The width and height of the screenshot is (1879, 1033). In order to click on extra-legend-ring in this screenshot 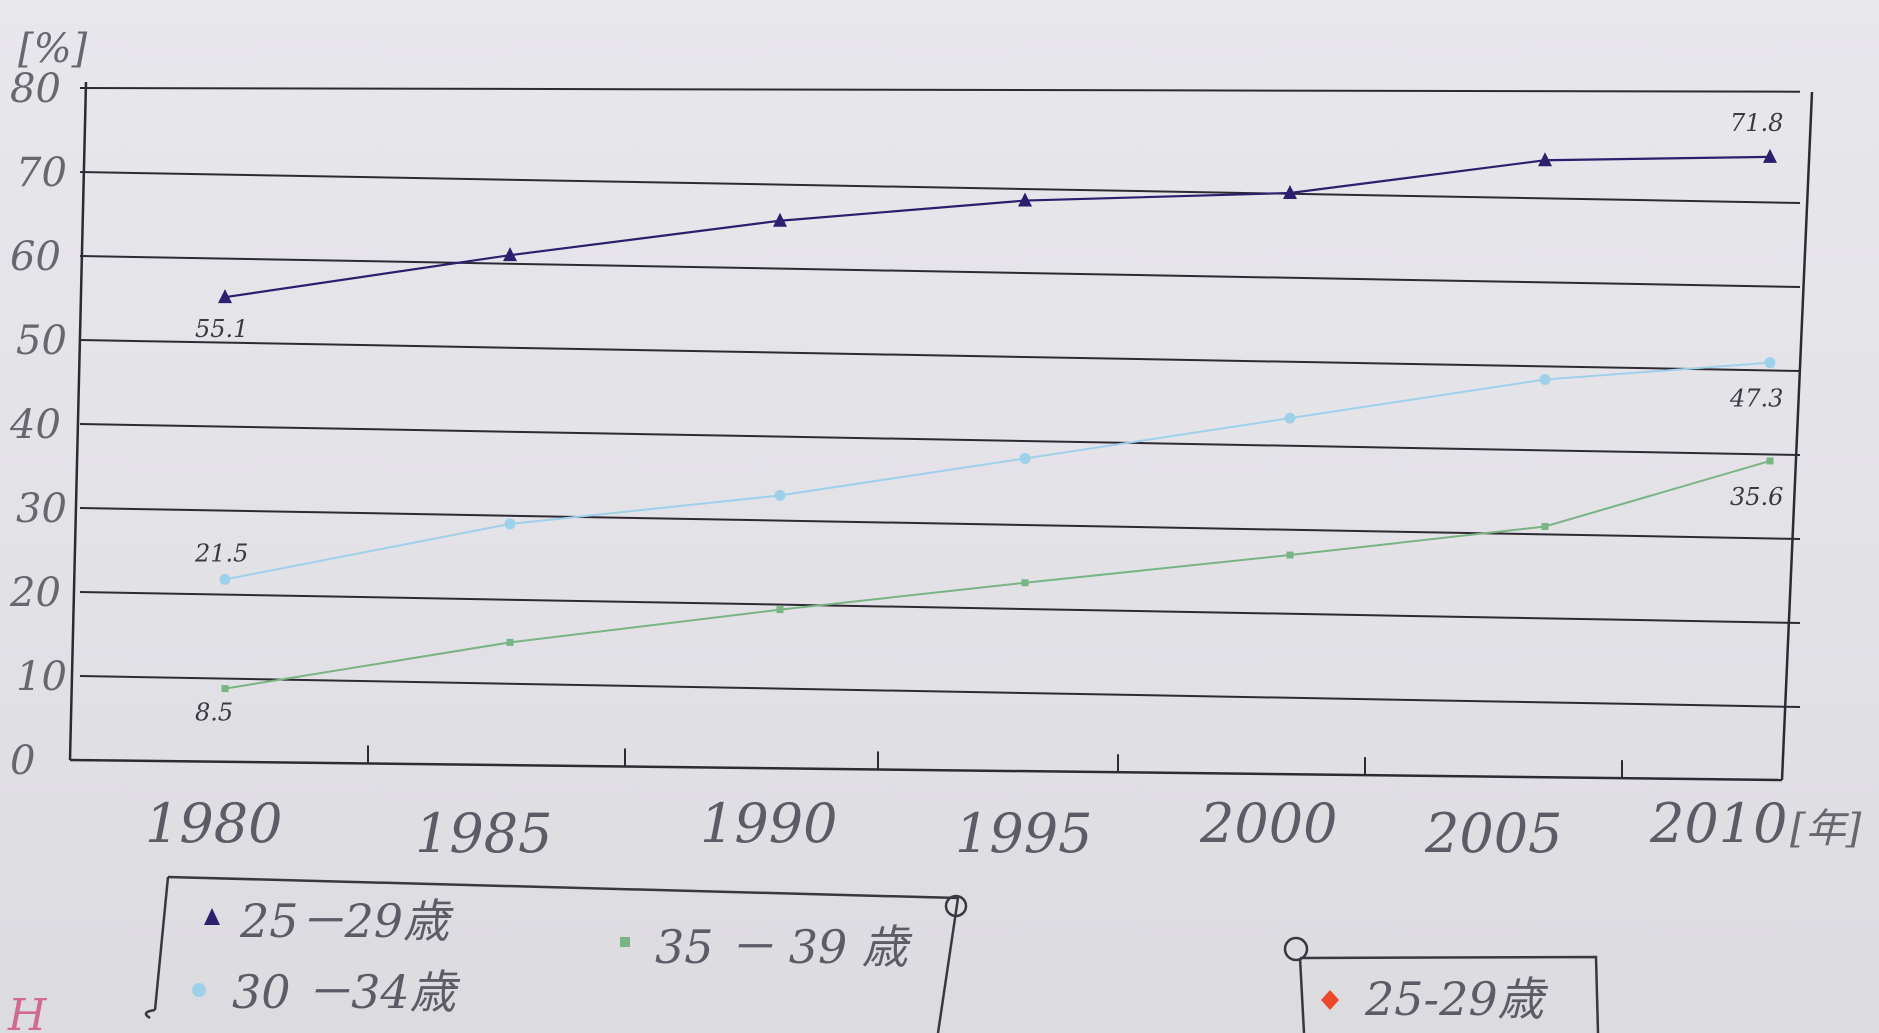, I will do `click(1296, 949)`.